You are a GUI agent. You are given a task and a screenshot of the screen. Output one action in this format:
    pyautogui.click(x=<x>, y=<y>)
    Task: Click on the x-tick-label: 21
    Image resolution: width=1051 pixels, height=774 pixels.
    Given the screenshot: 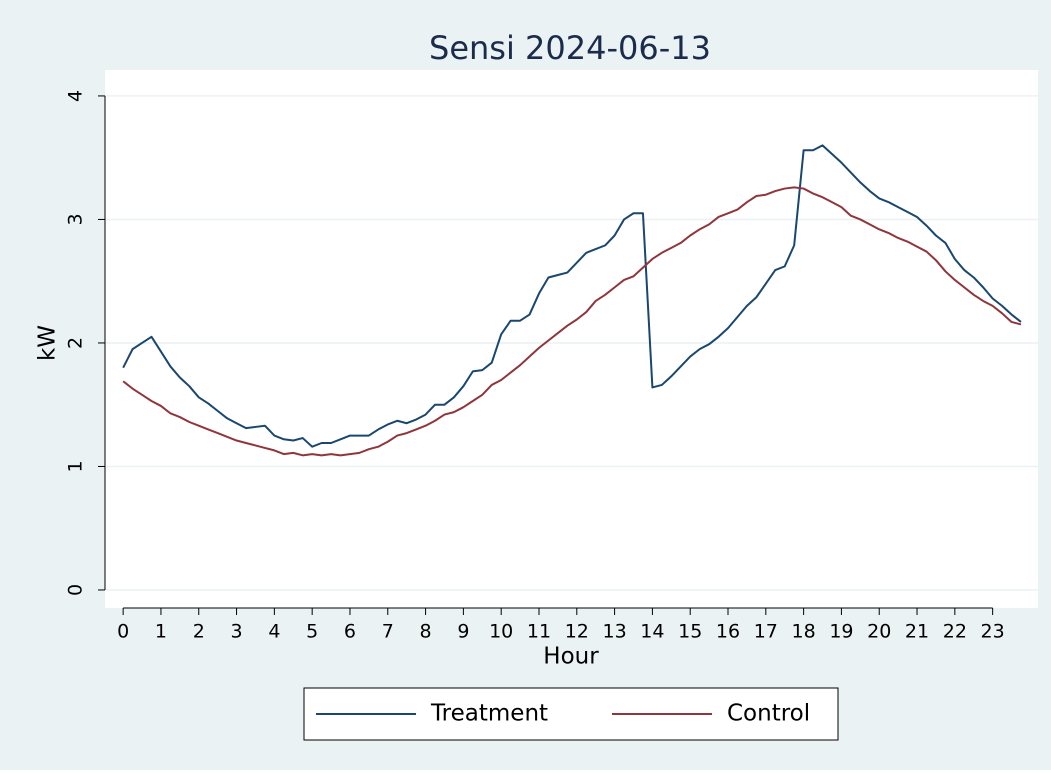 What is the action you would take?
    pyautogui.click(x=917, y=632)
    